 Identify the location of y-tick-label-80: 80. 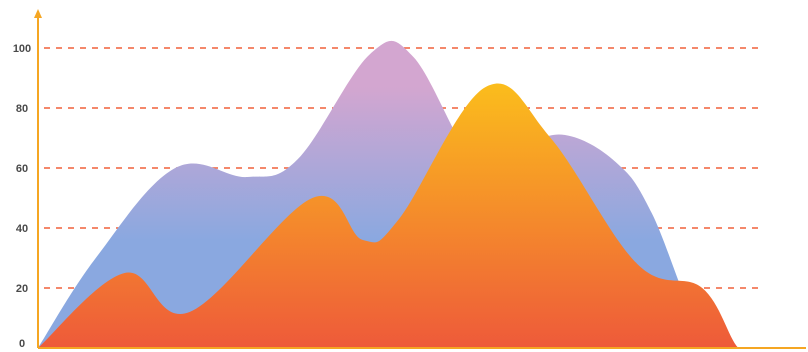
(22, 109).